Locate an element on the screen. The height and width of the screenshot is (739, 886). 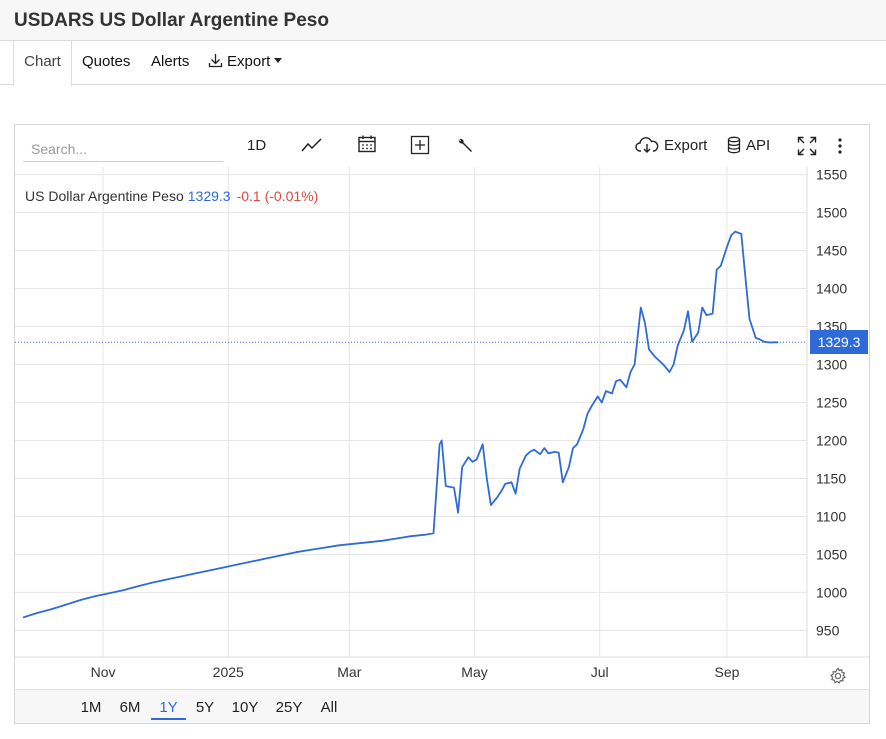
range-25y-button: 25Y is located at coordinates (289, 707).